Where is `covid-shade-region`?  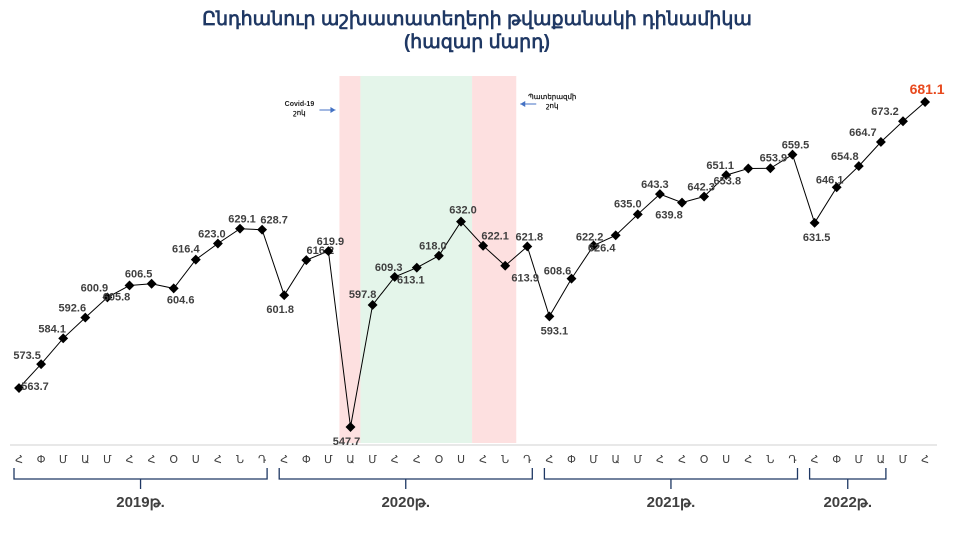
covid-shade-region is located at coordinates (350, 259).